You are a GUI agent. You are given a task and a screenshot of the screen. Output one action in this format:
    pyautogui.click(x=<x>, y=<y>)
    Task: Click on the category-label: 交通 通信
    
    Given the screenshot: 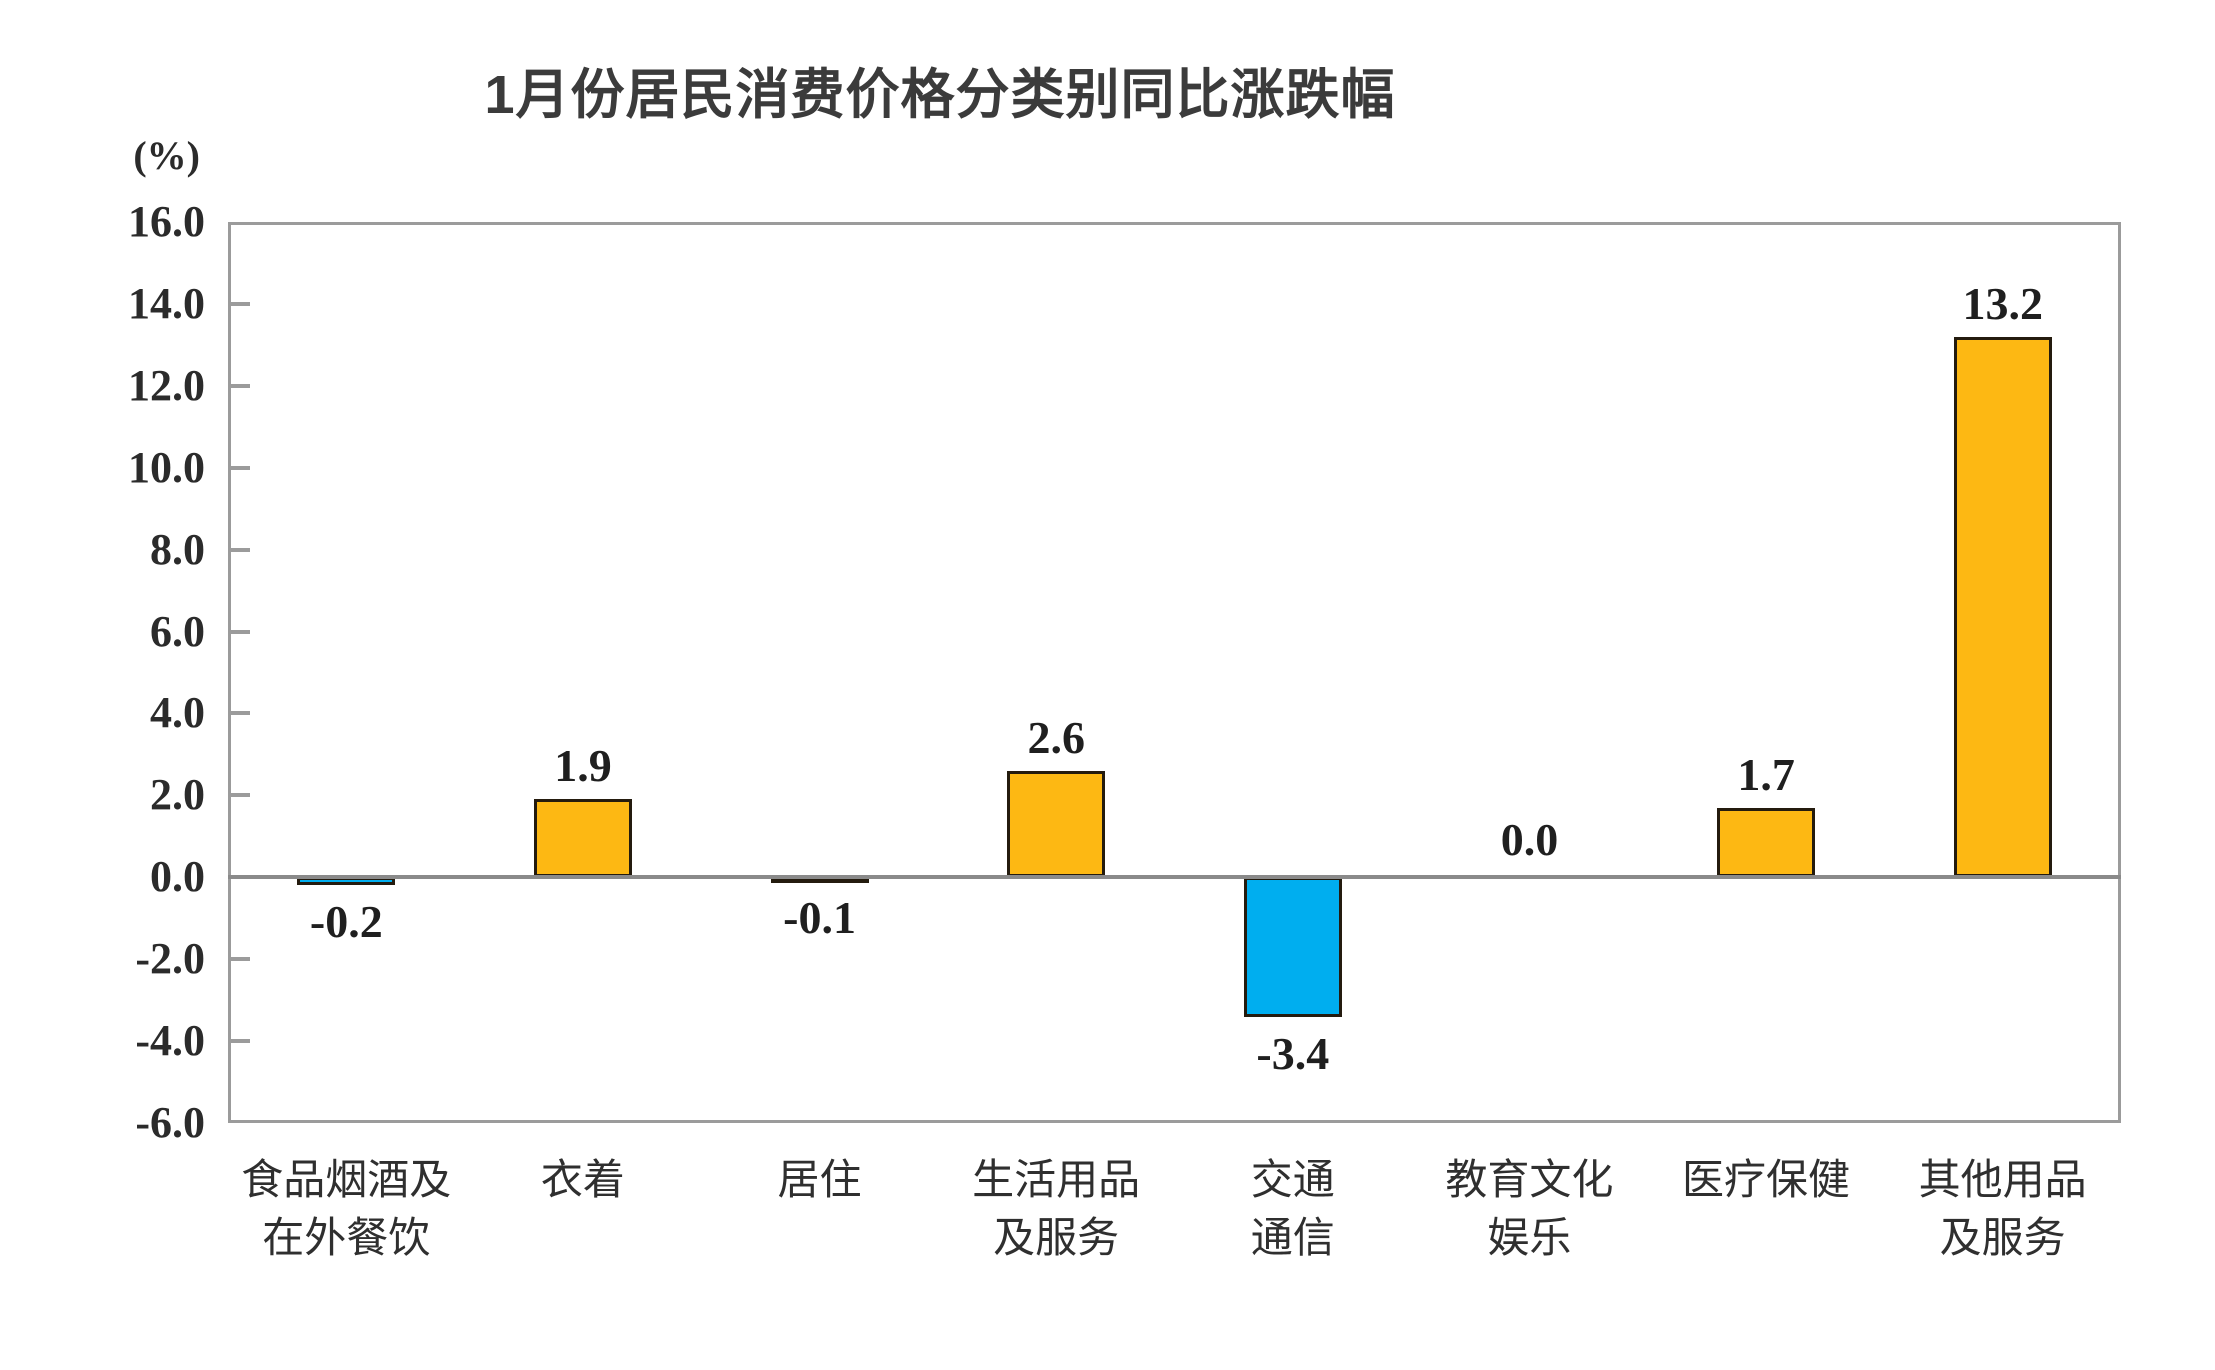 What is the action you would take?
    pyautogui.click(x=1292, y=1210)
    